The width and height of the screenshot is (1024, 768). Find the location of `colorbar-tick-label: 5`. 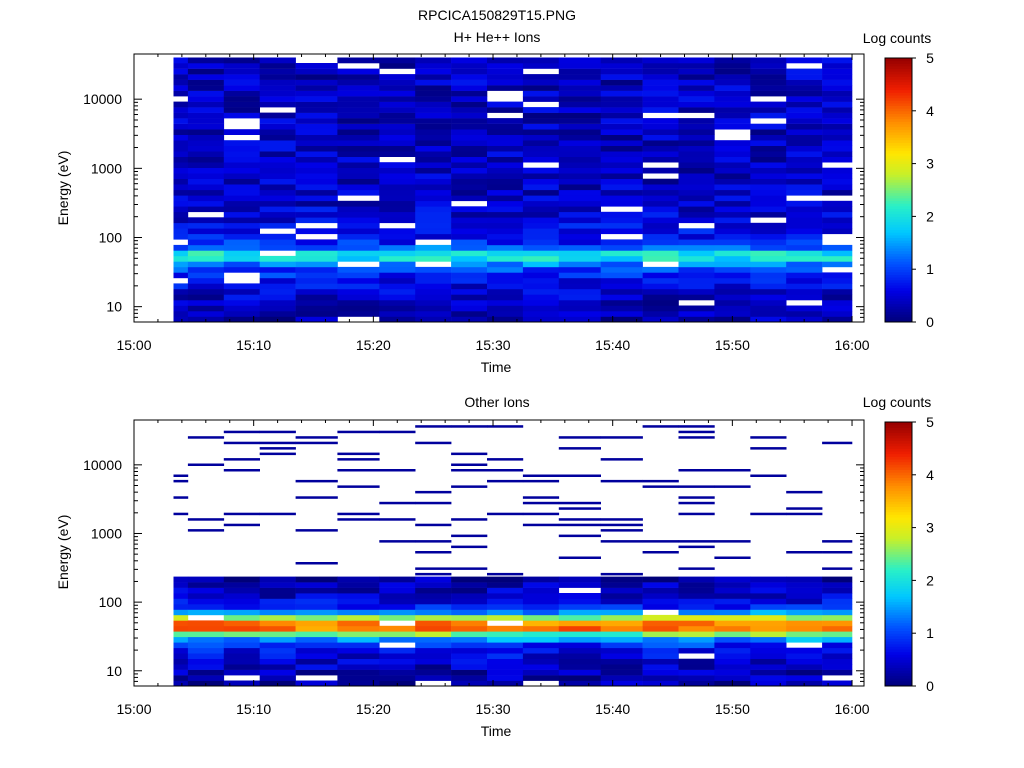

colorbar-tick-label: 5 is located at coordinates (930, 422).